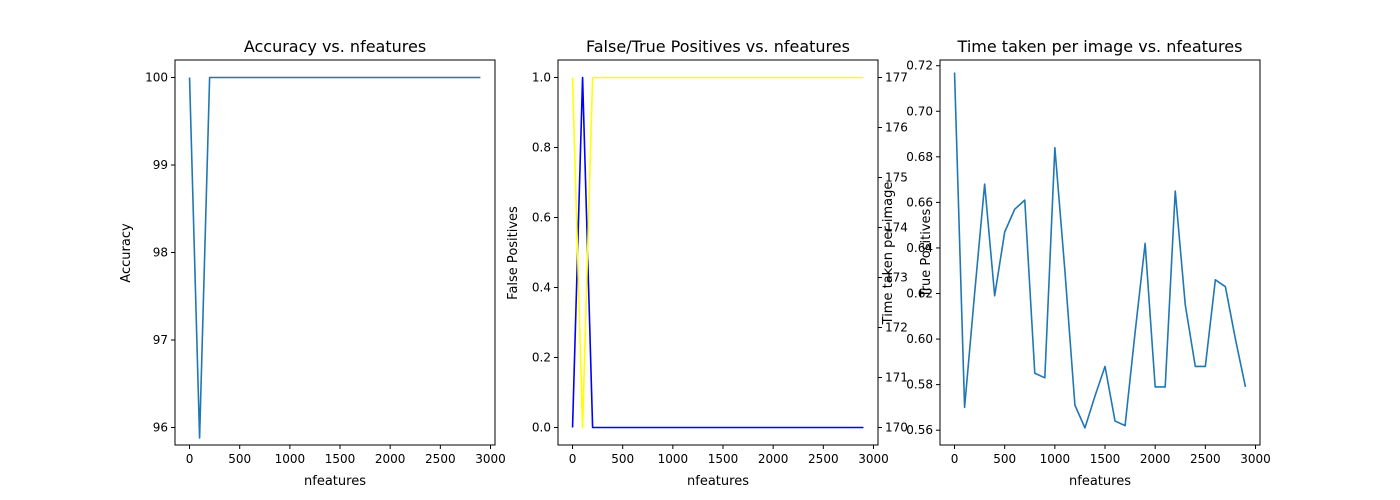  I want to click on positives-right-y-tick-label: 171, so click(896, 378).